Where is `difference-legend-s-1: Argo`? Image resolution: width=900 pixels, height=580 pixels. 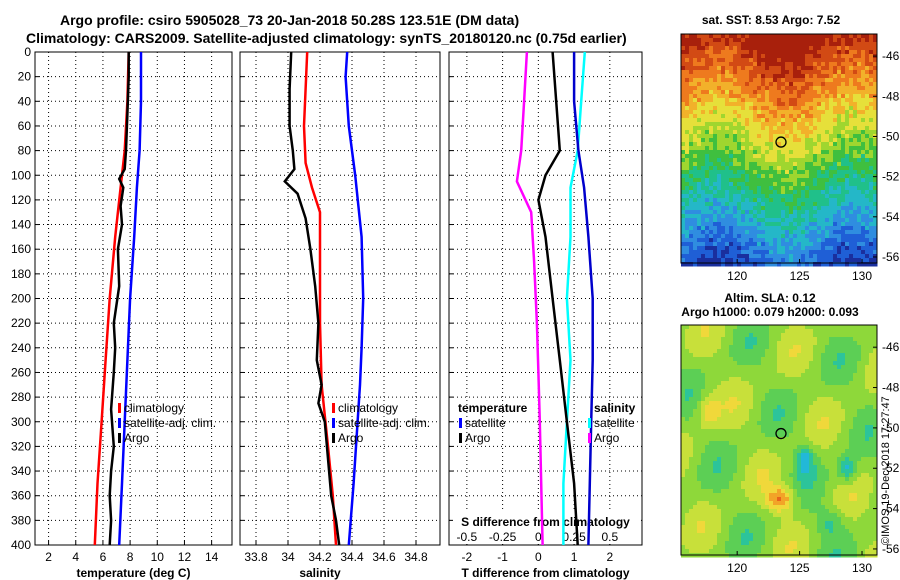
difference-legend-s-1: Argo is located at coordinates (607, 438).